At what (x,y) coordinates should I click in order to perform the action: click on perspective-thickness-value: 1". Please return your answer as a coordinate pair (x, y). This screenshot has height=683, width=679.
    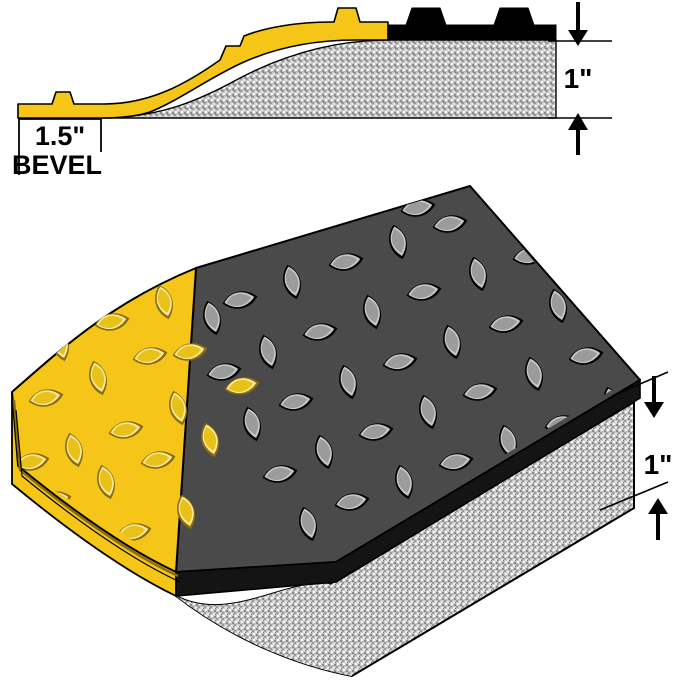
    Looking at the image, I should click on (658, 464).